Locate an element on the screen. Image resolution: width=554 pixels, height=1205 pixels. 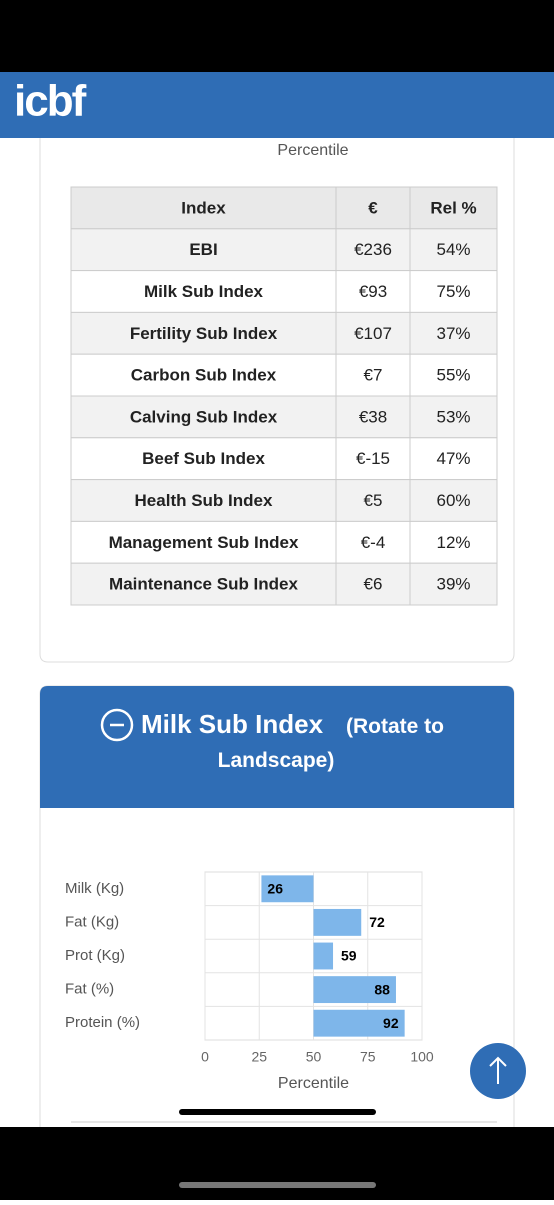
panel-note: (Rotate to Landscape) is located at coordinates (331, 743).